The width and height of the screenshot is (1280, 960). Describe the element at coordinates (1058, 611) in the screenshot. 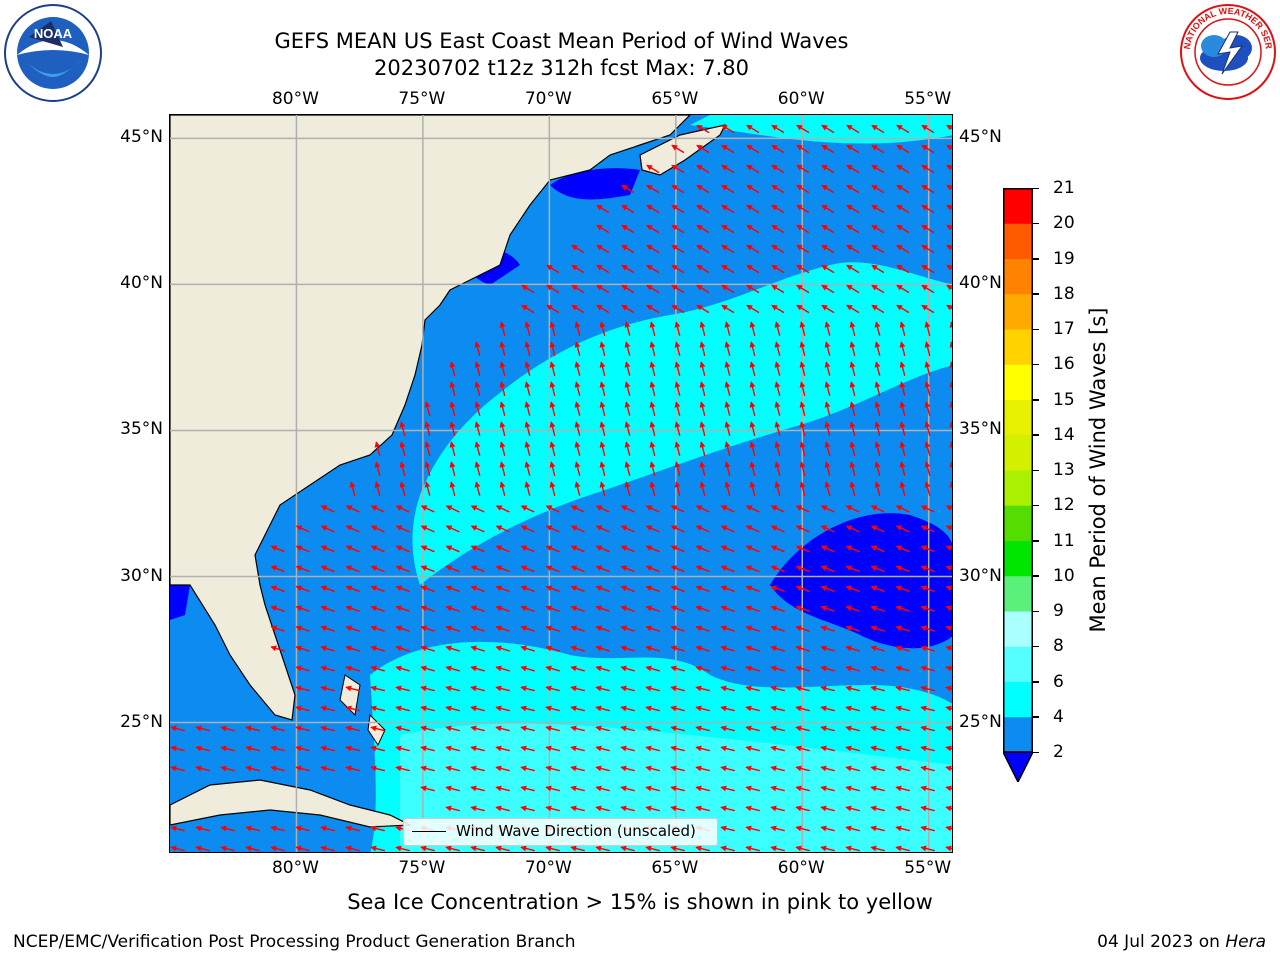

I see `colorbar-tick-label: 9` at that location.